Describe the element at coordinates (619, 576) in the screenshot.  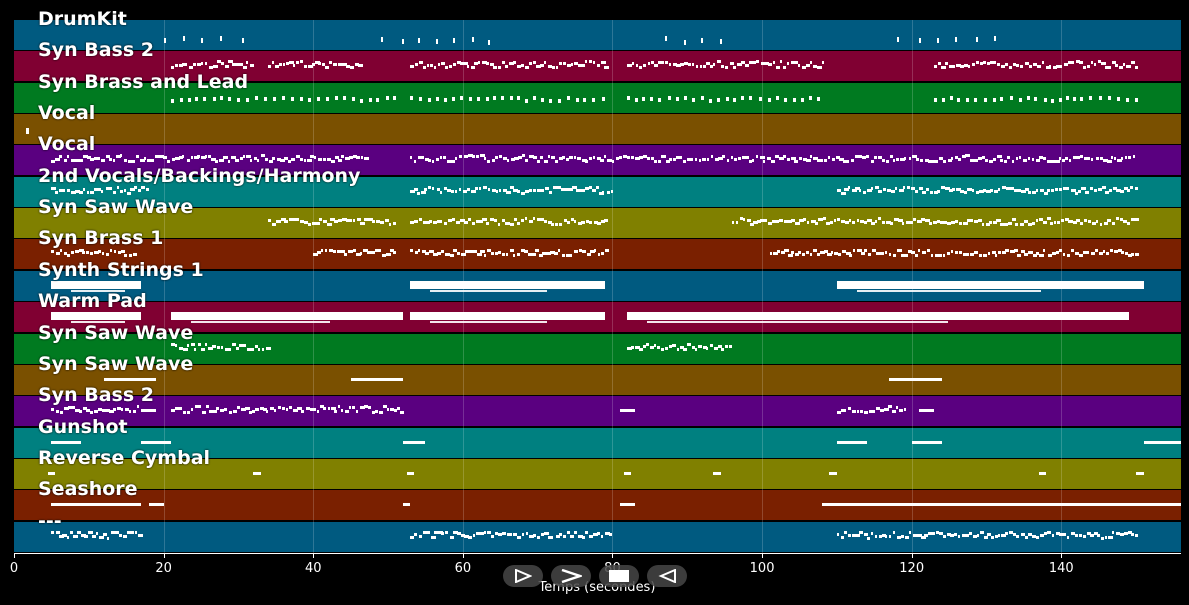
I see `stop-button` at that location.